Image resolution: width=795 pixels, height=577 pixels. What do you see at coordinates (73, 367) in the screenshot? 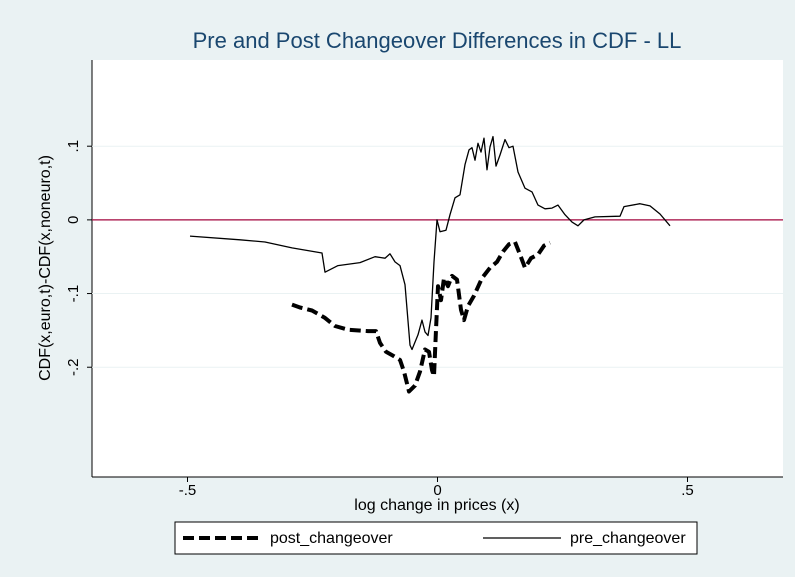
I see `y-tick-label: -.2` at bounding box center [73, 367].